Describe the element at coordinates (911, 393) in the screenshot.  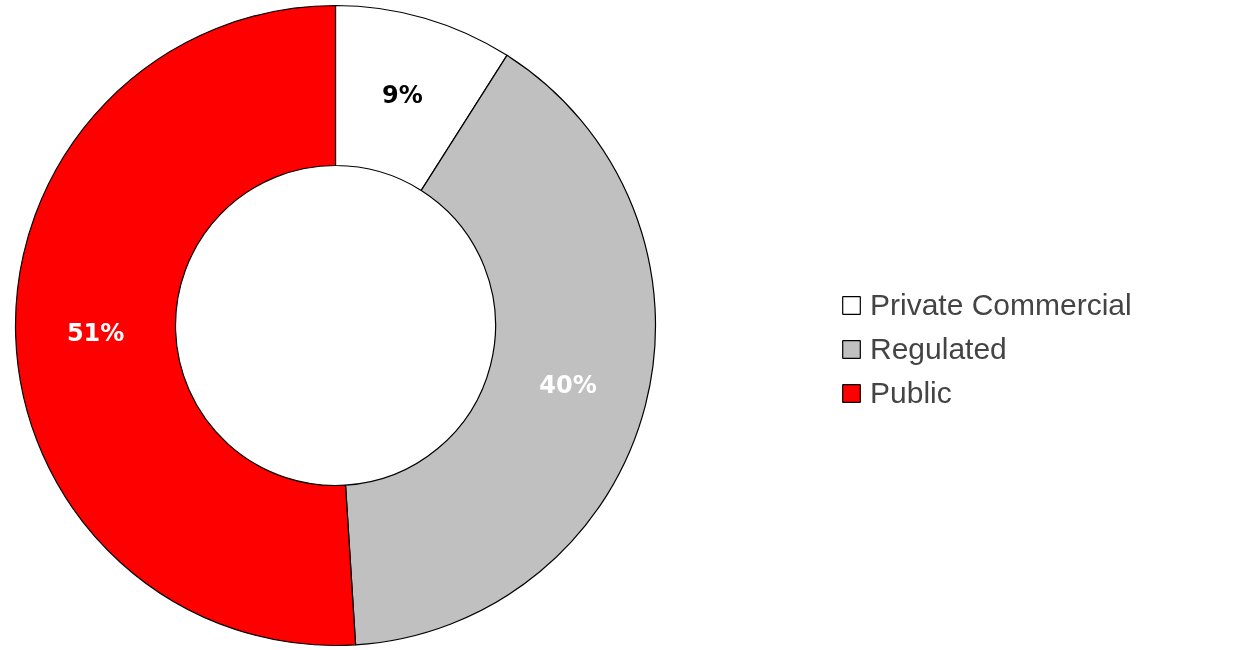
I see `legend-label: Public` at that location.